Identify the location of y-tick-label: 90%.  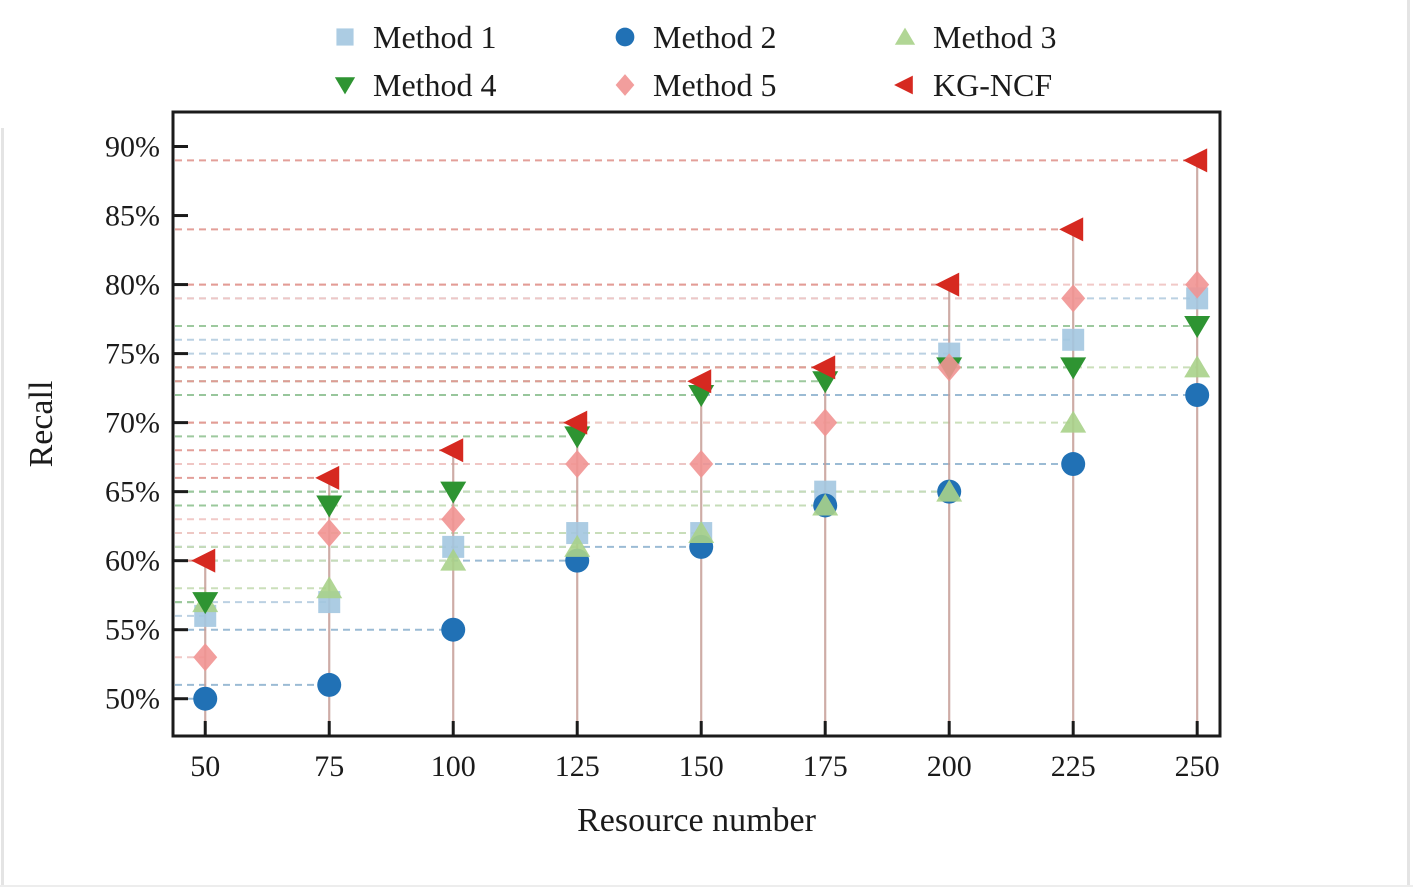
(132, 147).